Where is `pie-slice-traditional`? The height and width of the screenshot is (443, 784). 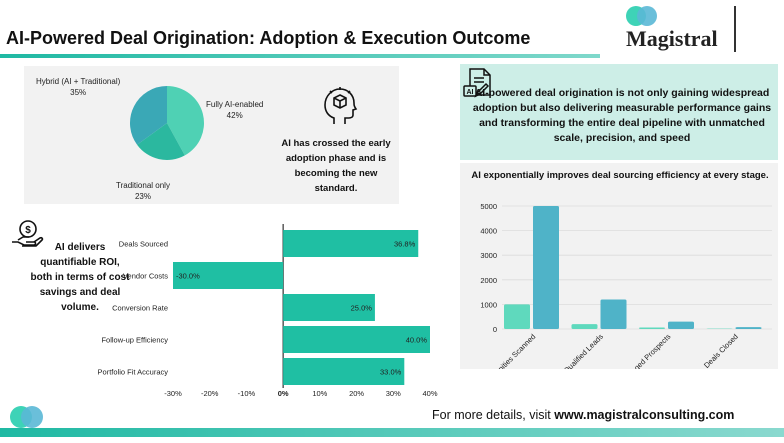 pie-slice-traditional is located at coordinates (161, 141).